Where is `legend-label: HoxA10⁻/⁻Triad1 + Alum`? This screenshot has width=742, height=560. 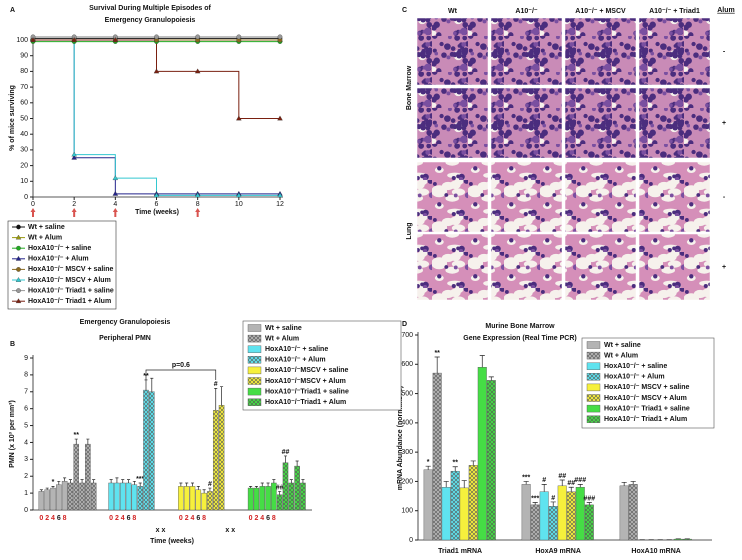 legend-label: HoxA10⁻/⁻Triad1 + Alum is located at coordinates (305, 402).